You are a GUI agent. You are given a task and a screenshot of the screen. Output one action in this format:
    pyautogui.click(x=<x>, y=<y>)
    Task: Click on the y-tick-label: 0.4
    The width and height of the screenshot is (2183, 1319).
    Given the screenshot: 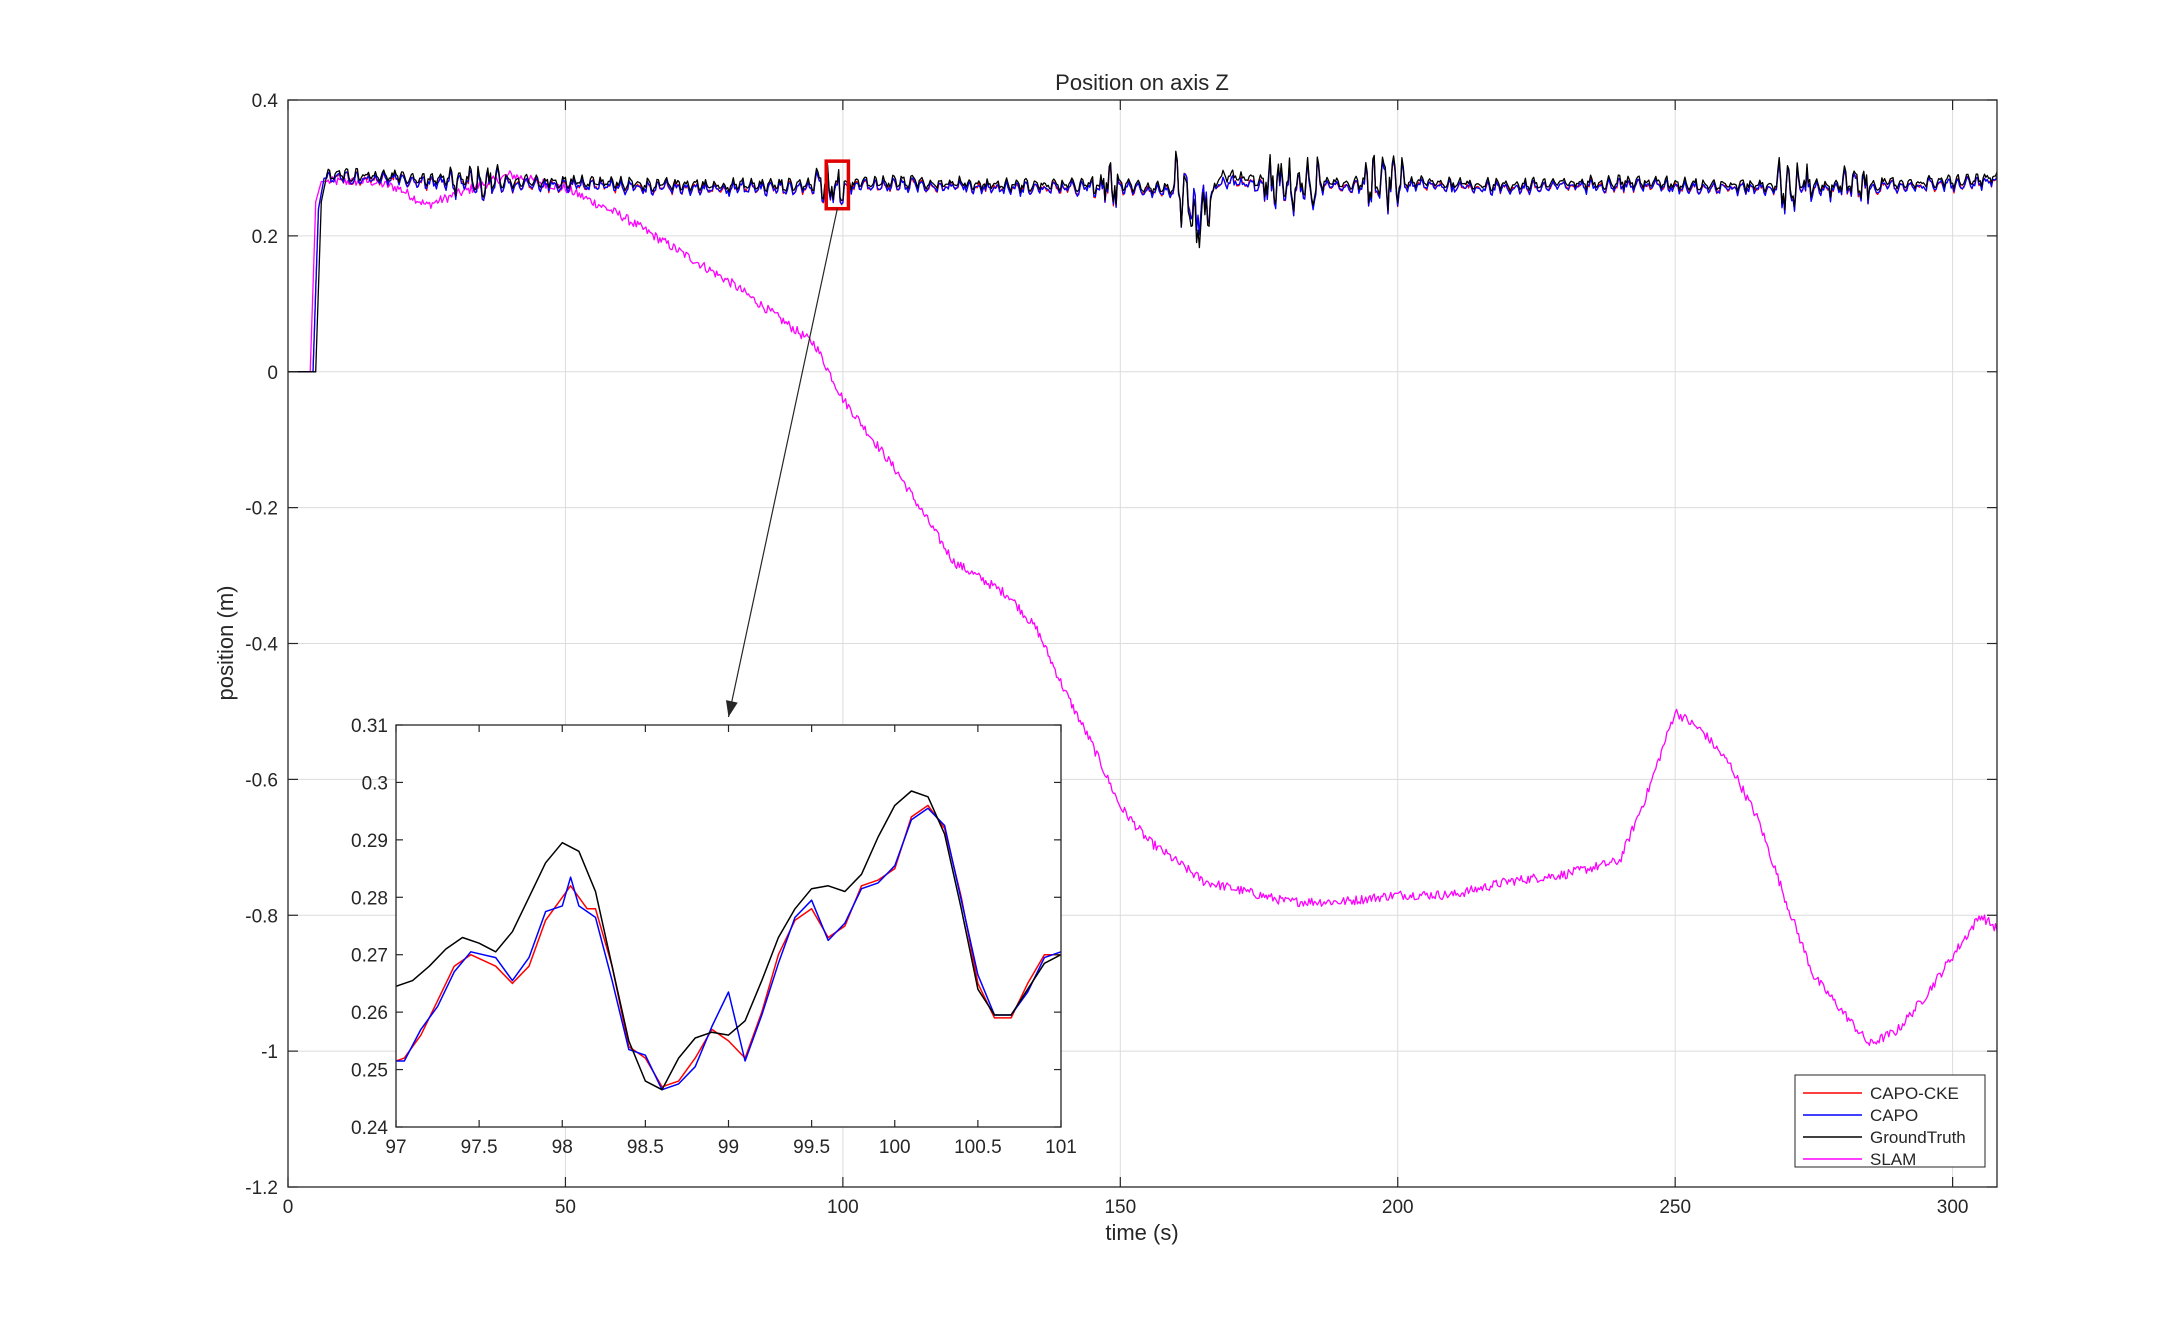 What is the action you would take?
    pyautogui.click(x=265, y=101)
    